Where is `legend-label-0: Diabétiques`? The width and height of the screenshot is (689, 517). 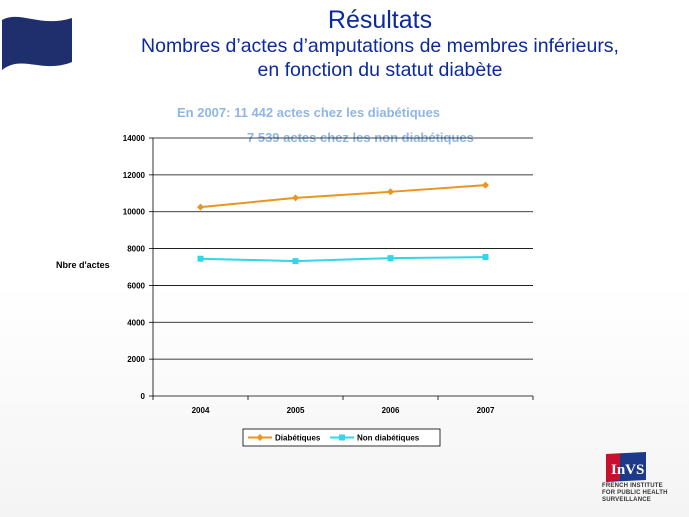
legend-label-0: Diabétiques is located at coordinates (298, 438).